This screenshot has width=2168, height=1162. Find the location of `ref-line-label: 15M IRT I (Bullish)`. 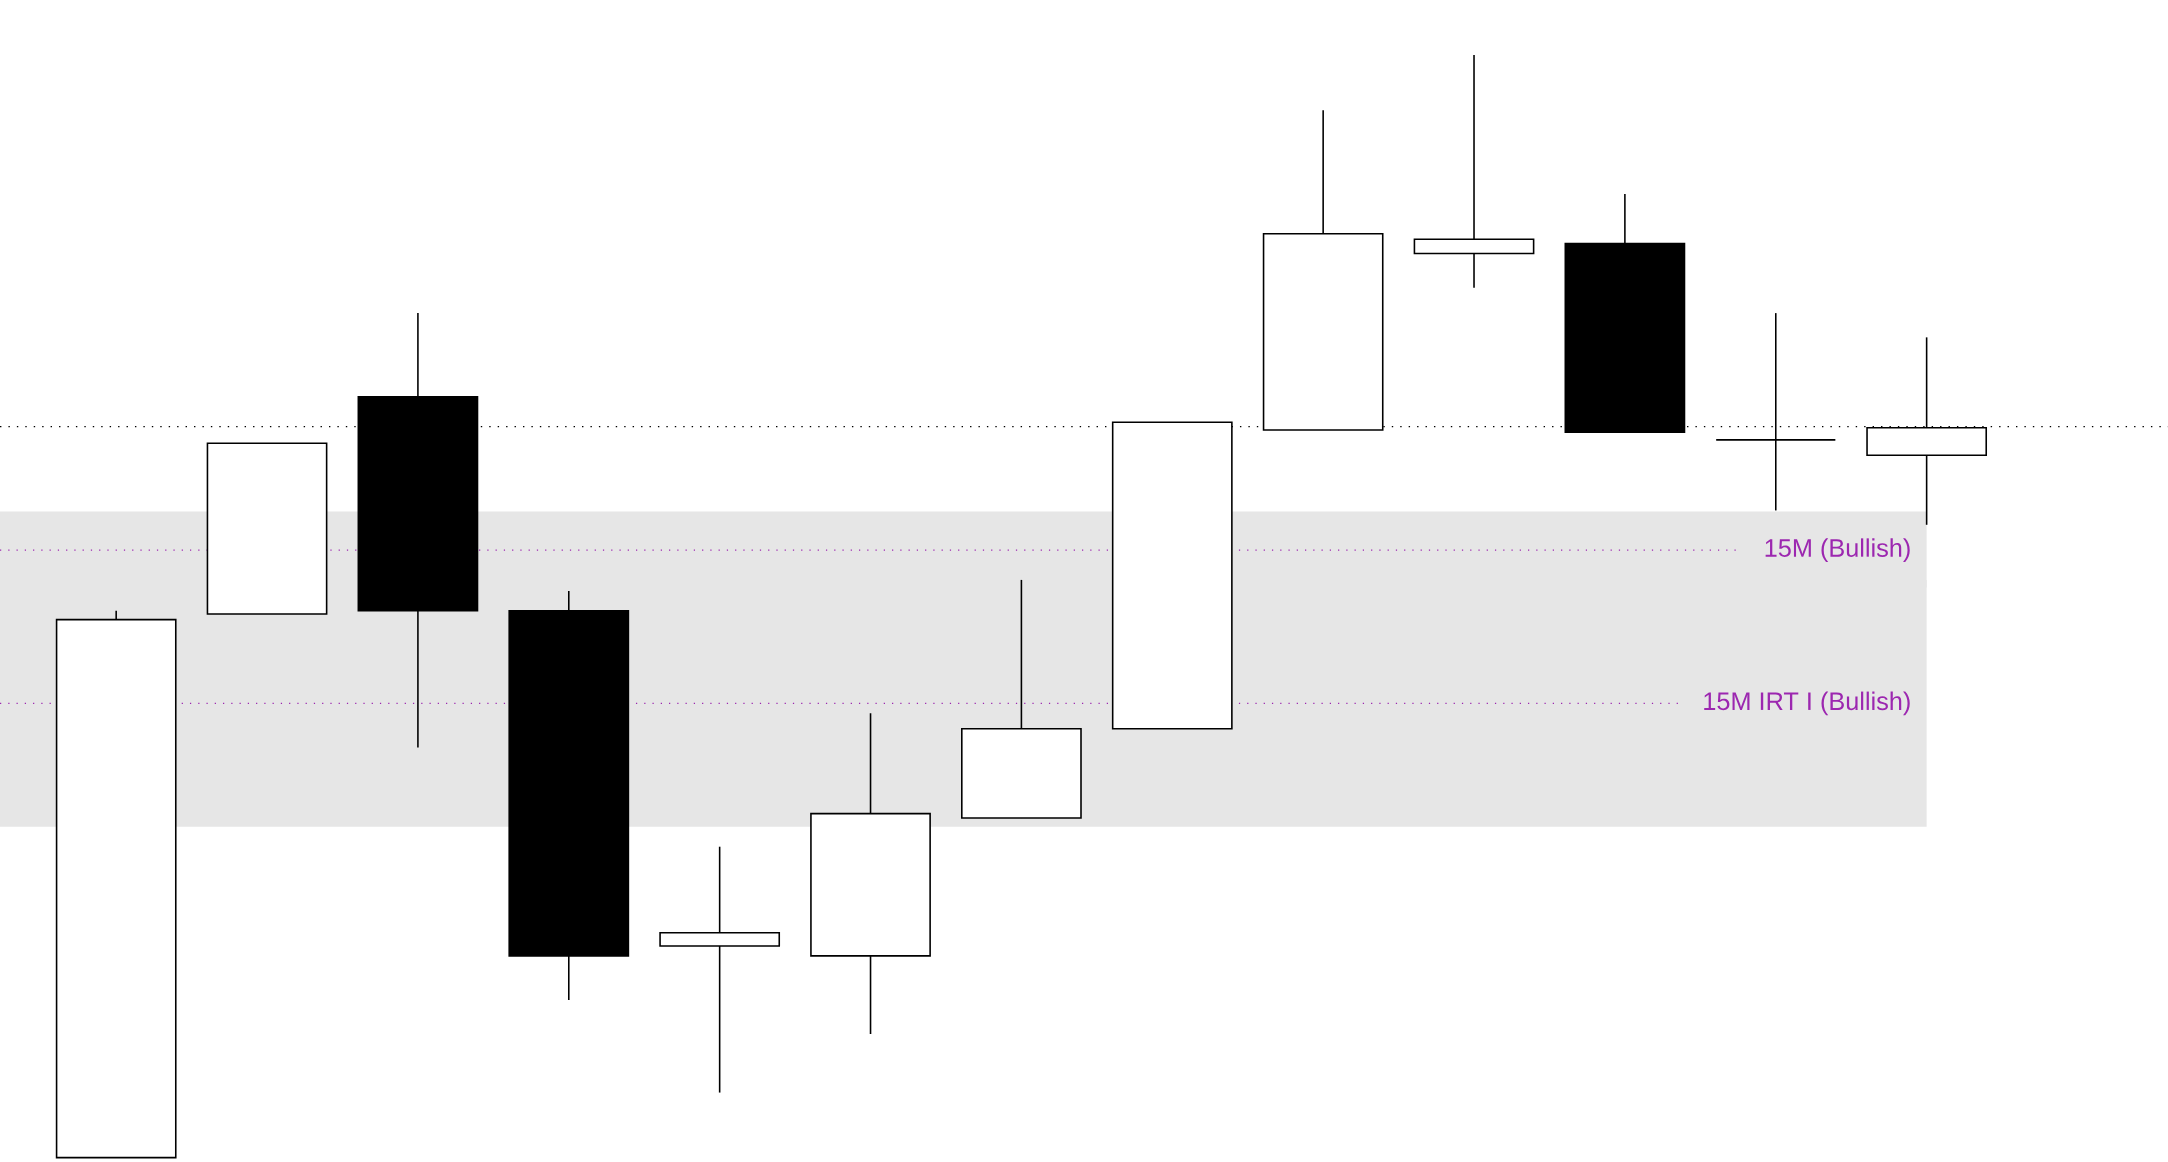

ref-line-label: 15M IRT I (Bullish) is located at coordinates (1807, 703).